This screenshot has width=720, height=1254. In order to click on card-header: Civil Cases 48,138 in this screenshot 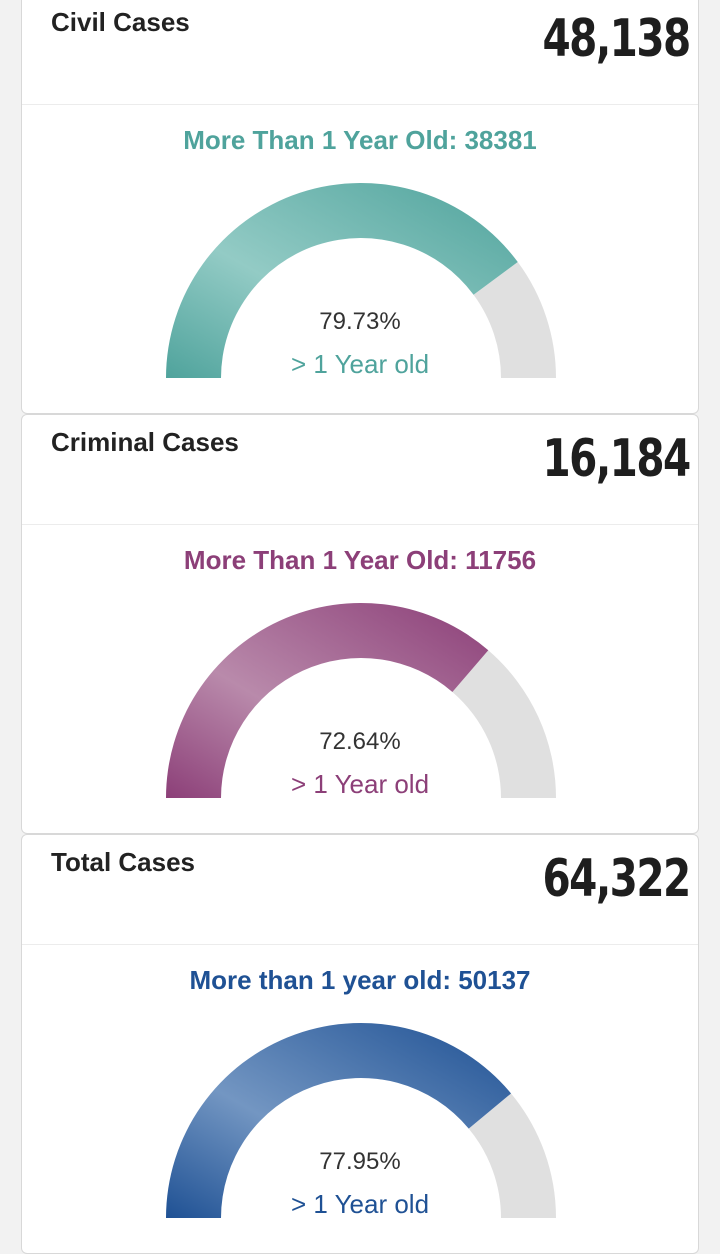, I will do `click(360, 52)`.